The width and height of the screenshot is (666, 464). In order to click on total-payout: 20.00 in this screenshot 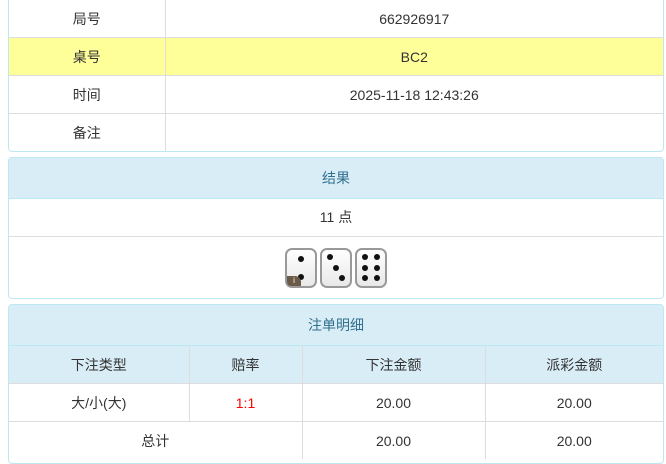, I will do `click(573, 440)`.